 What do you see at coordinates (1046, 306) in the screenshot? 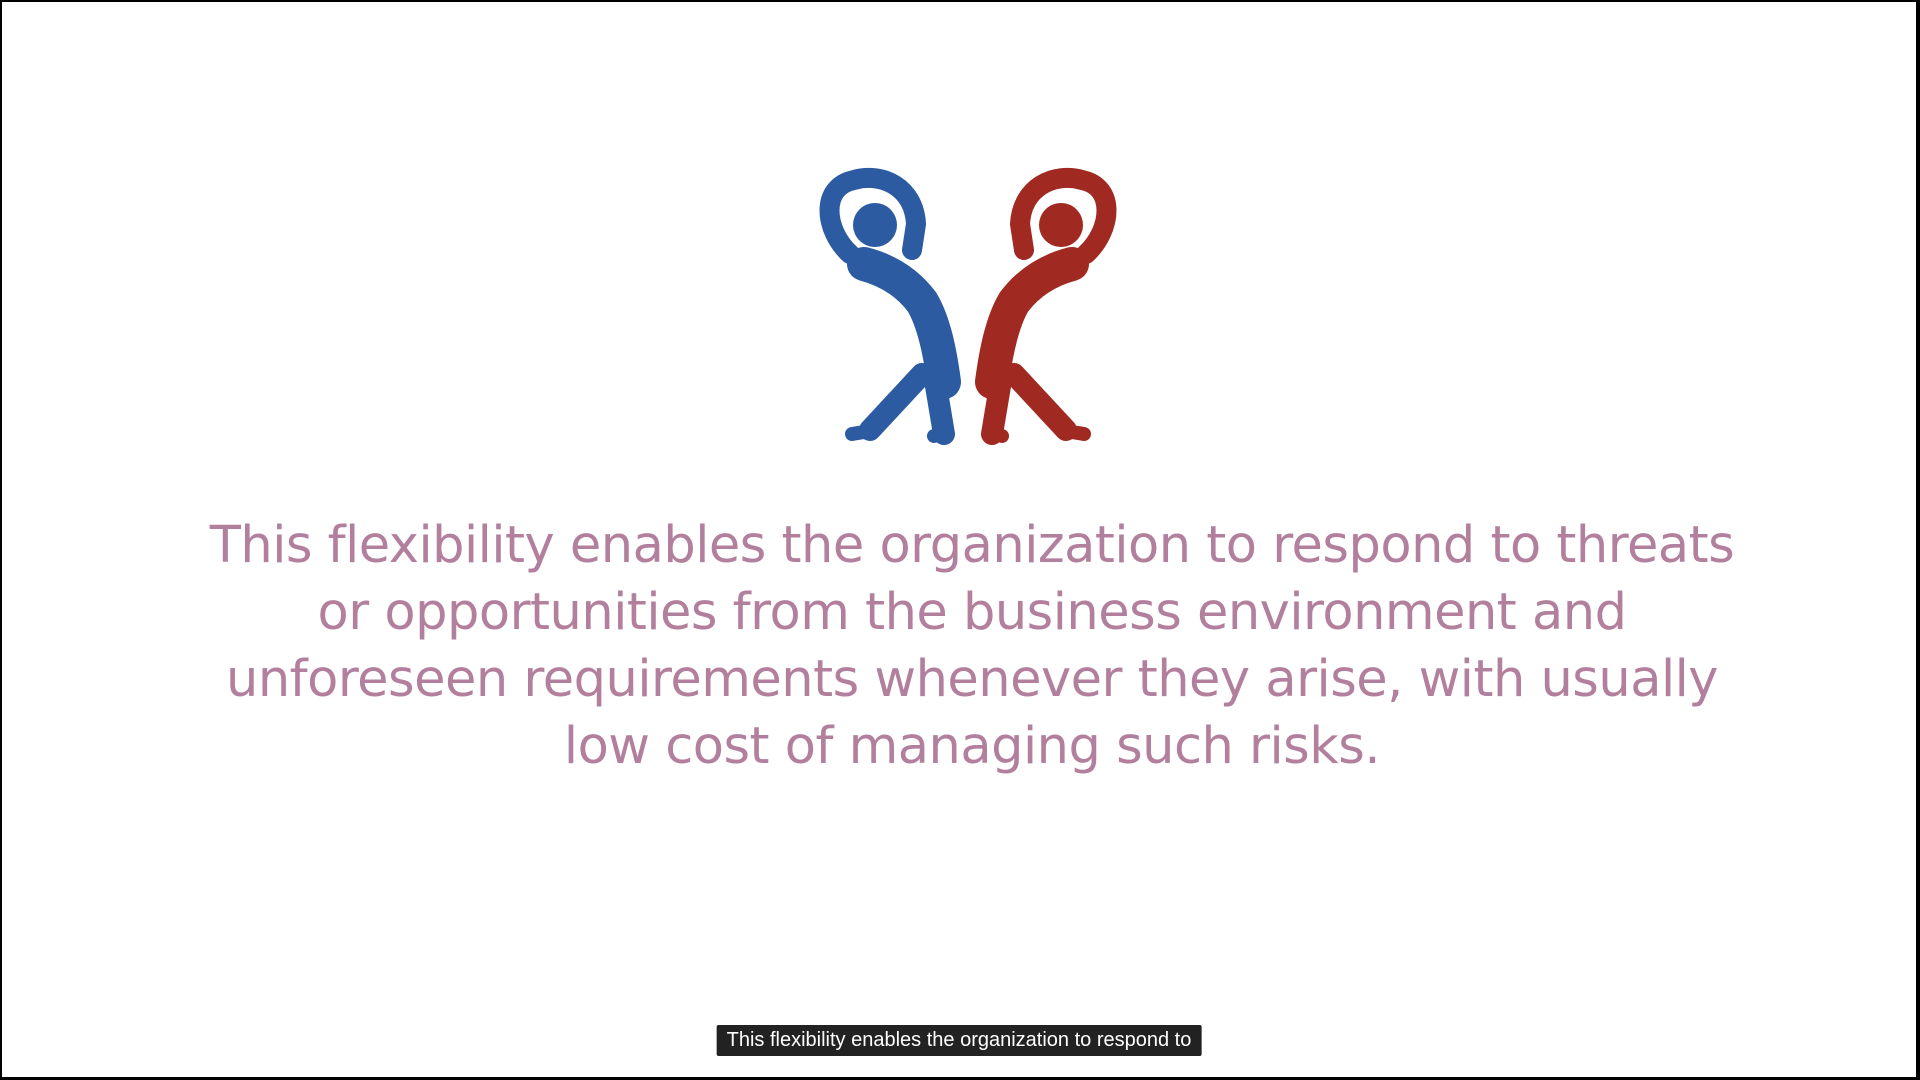
I see `red-figure-icon` at bounding box center [1046, 306].